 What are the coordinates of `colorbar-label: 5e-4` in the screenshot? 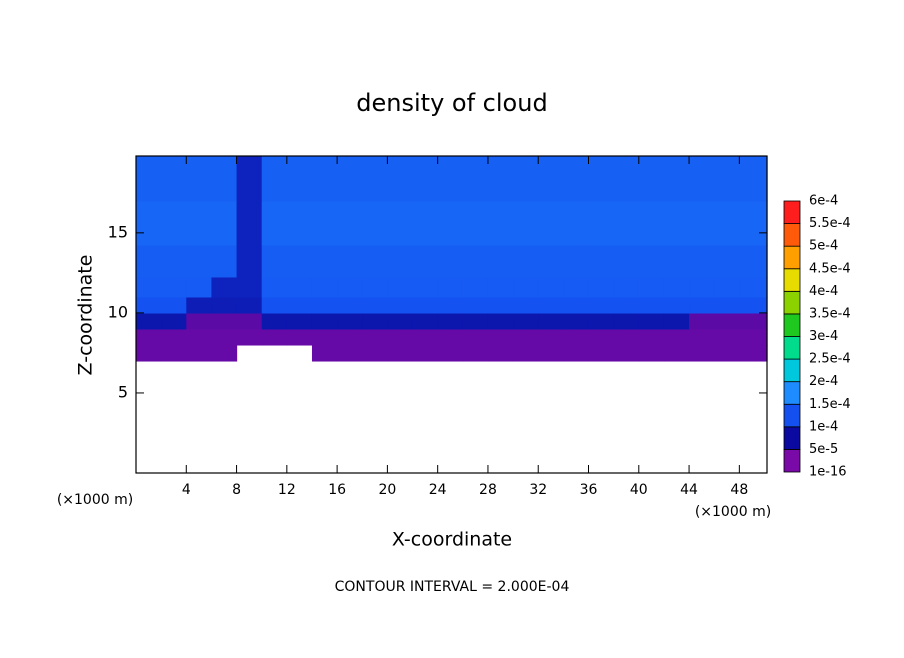 It's located at (823, 246).